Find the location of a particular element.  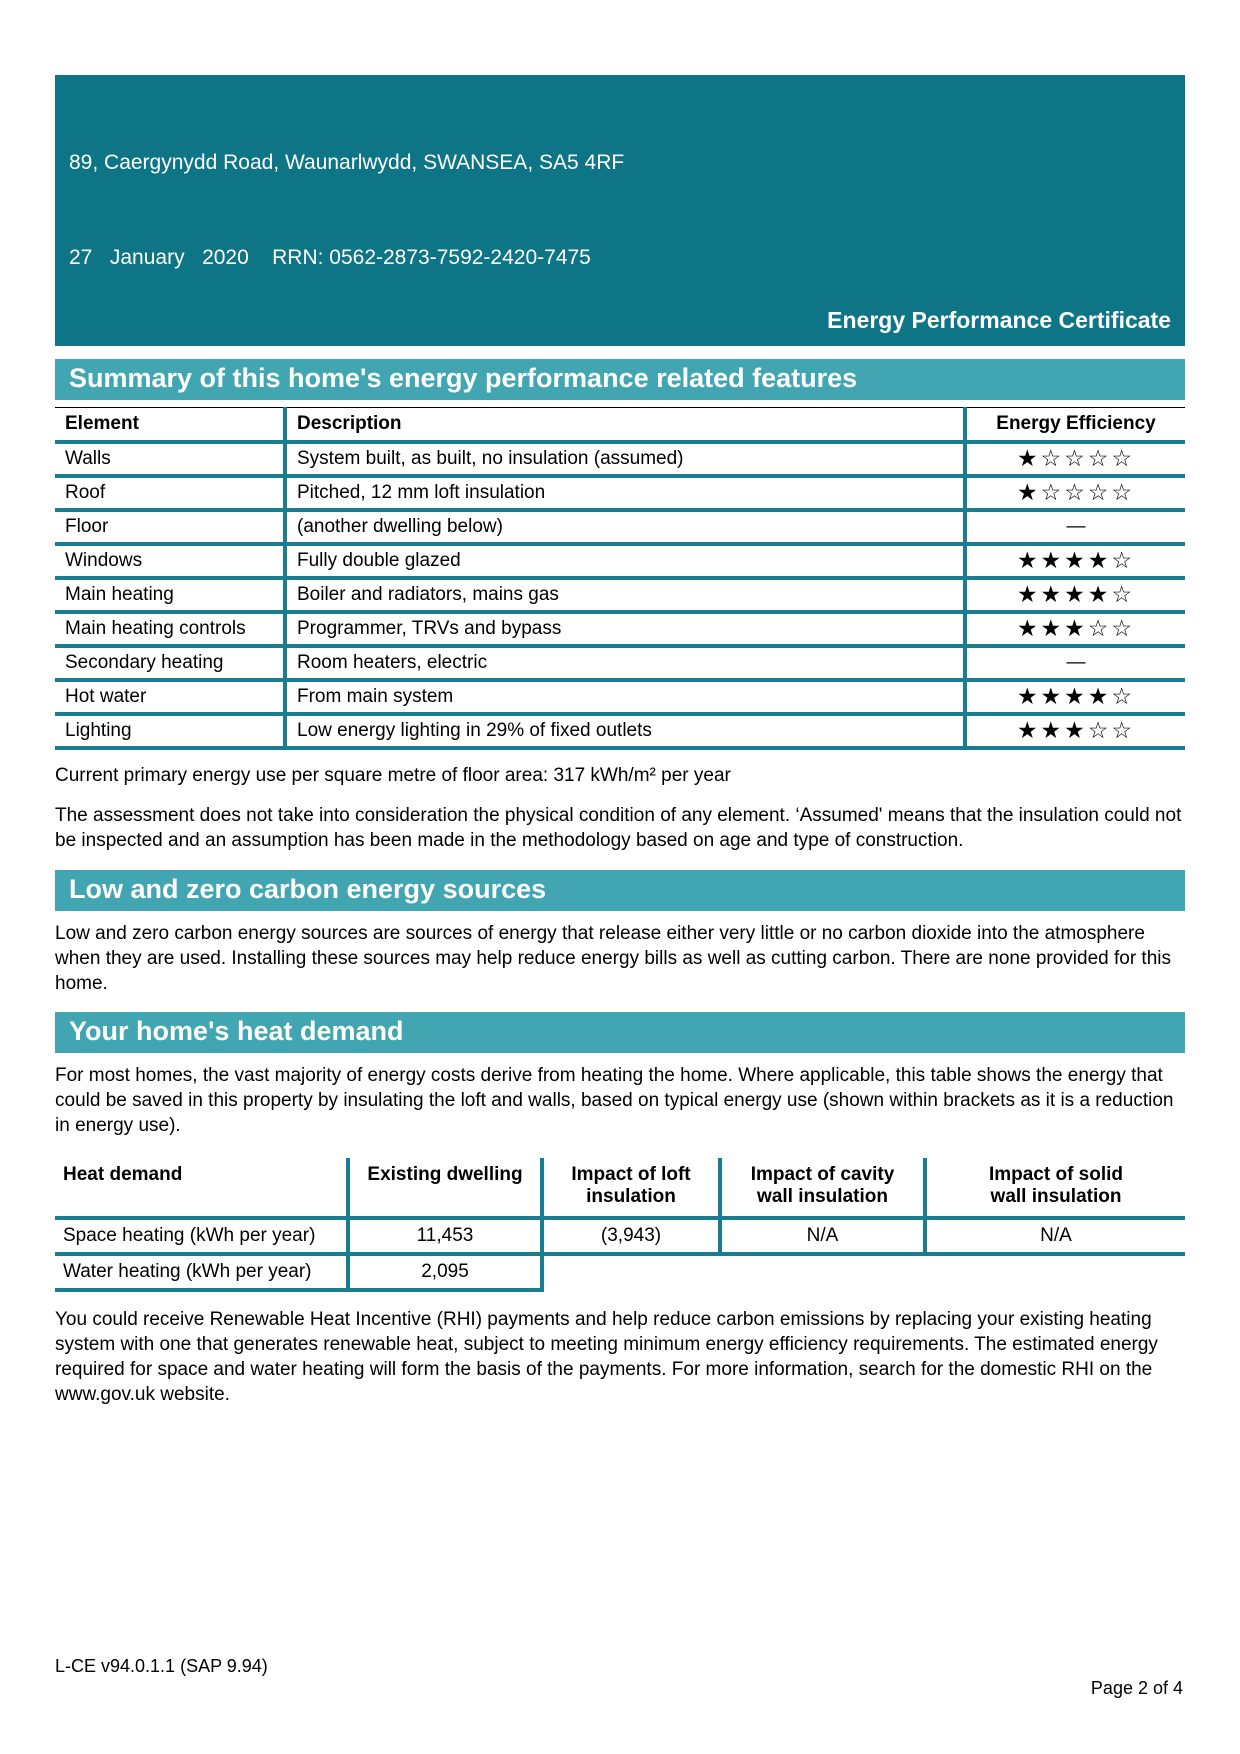

water-heating-existing-value: 2,095 is located at coordinates (446, 1273).